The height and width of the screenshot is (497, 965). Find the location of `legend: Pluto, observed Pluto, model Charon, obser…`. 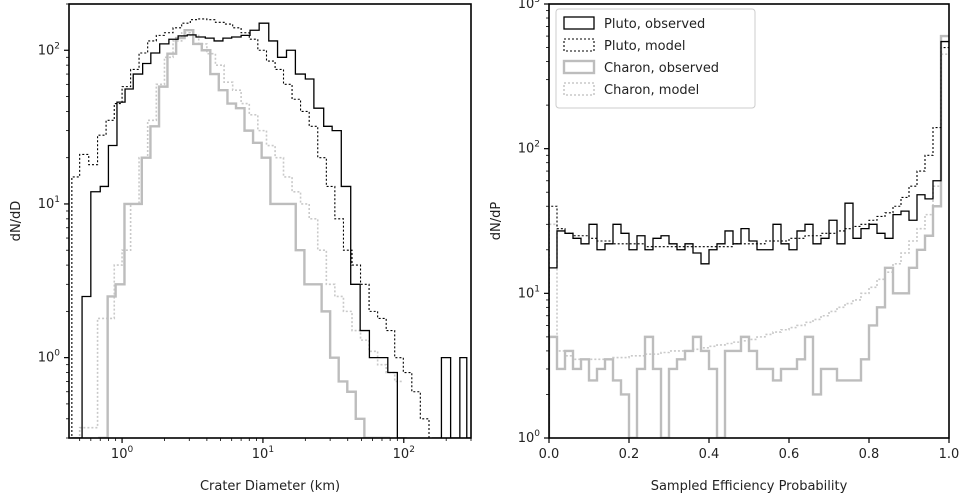

legend: Pluto, observed Pluto, model Charon, obser… is located at coordinates (655, 58).